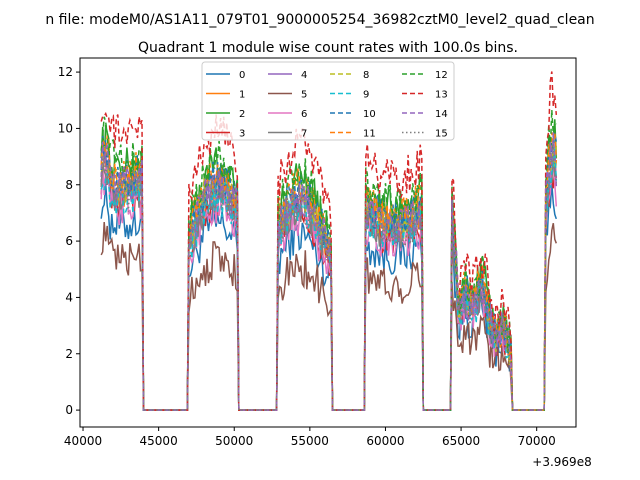 This screenshot has width=640, height=480. I want to click on legend-label-14: 14, so click(441, 114).